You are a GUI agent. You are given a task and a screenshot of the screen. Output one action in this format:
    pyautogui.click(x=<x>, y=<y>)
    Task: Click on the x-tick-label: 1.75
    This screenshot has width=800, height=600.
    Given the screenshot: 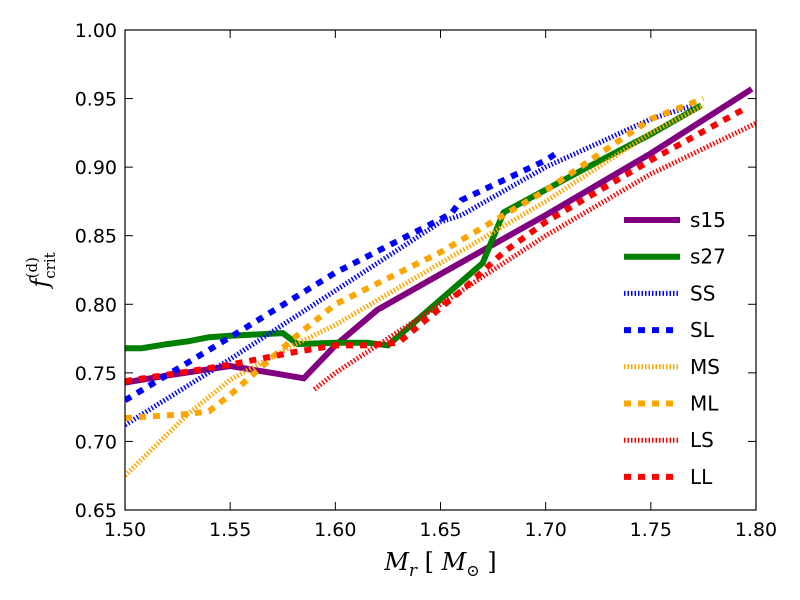 What is the action you would take?
    pyautogui.click(x=651, y=530)
    